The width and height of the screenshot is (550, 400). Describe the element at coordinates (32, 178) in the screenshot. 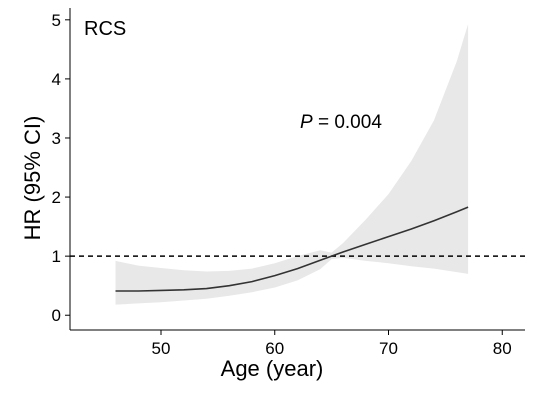

I see `y-axis-title: HR (95% CI)` at that location.